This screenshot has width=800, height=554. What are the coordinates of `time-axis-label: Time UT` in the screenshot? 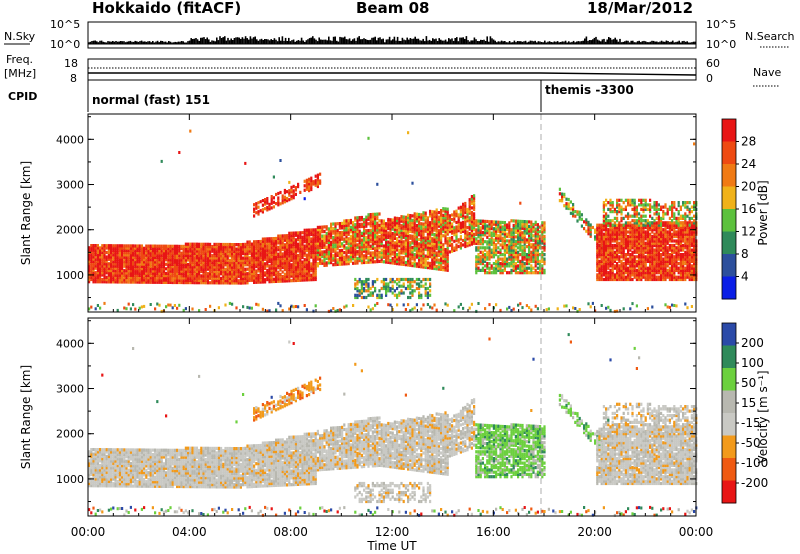 It's located at (391, 546).